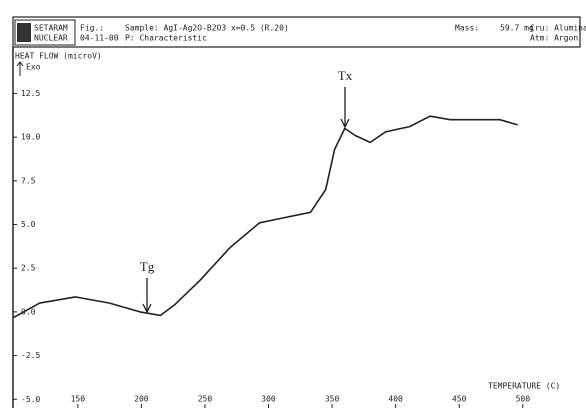 The width and height of the screenshot is (586, 408). Describe the element at coordinates (467, 28) in the screenshot. I see `mass-label: Mass:` at that location.